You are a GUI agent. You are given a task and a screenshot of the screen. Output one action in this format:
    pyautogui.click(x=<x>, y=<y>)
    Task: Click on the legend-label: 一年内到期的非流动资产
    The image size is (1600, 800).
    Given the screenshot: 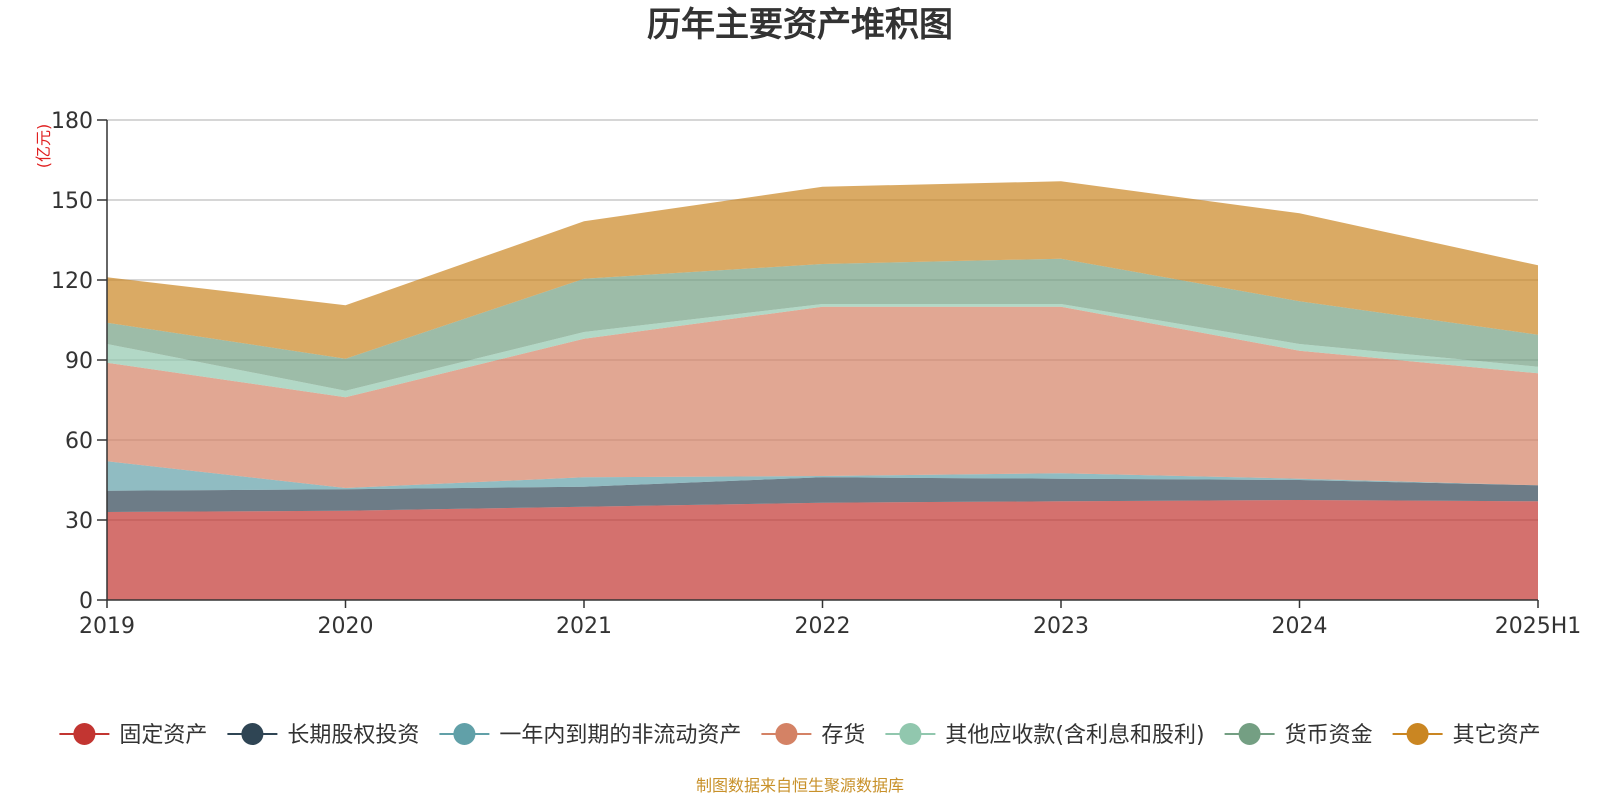 What is the action you would take?
    pyautogui.click(x=620, y=735)
    